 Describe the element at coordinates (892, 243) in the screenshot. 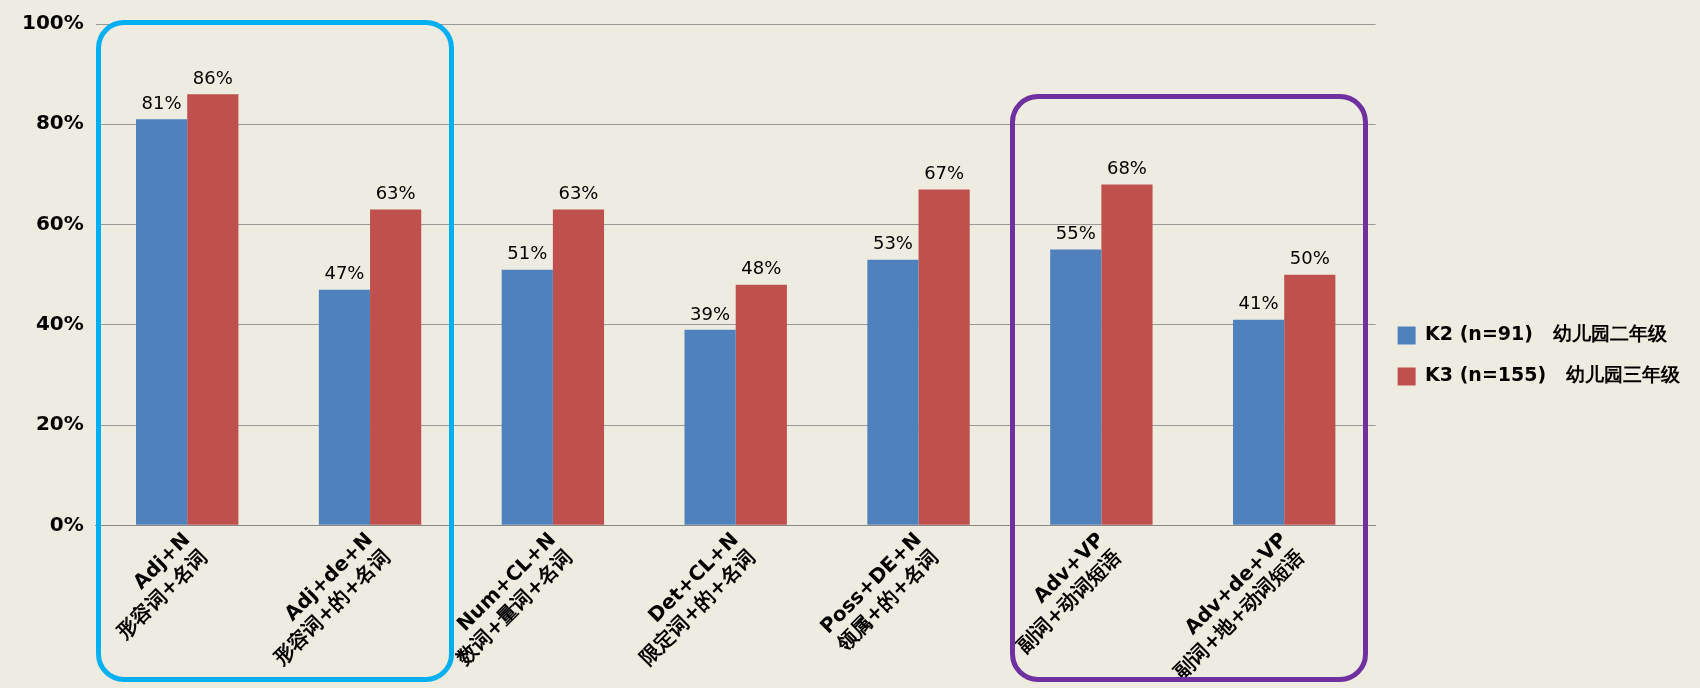

I see `data-label: 53%` at that location.